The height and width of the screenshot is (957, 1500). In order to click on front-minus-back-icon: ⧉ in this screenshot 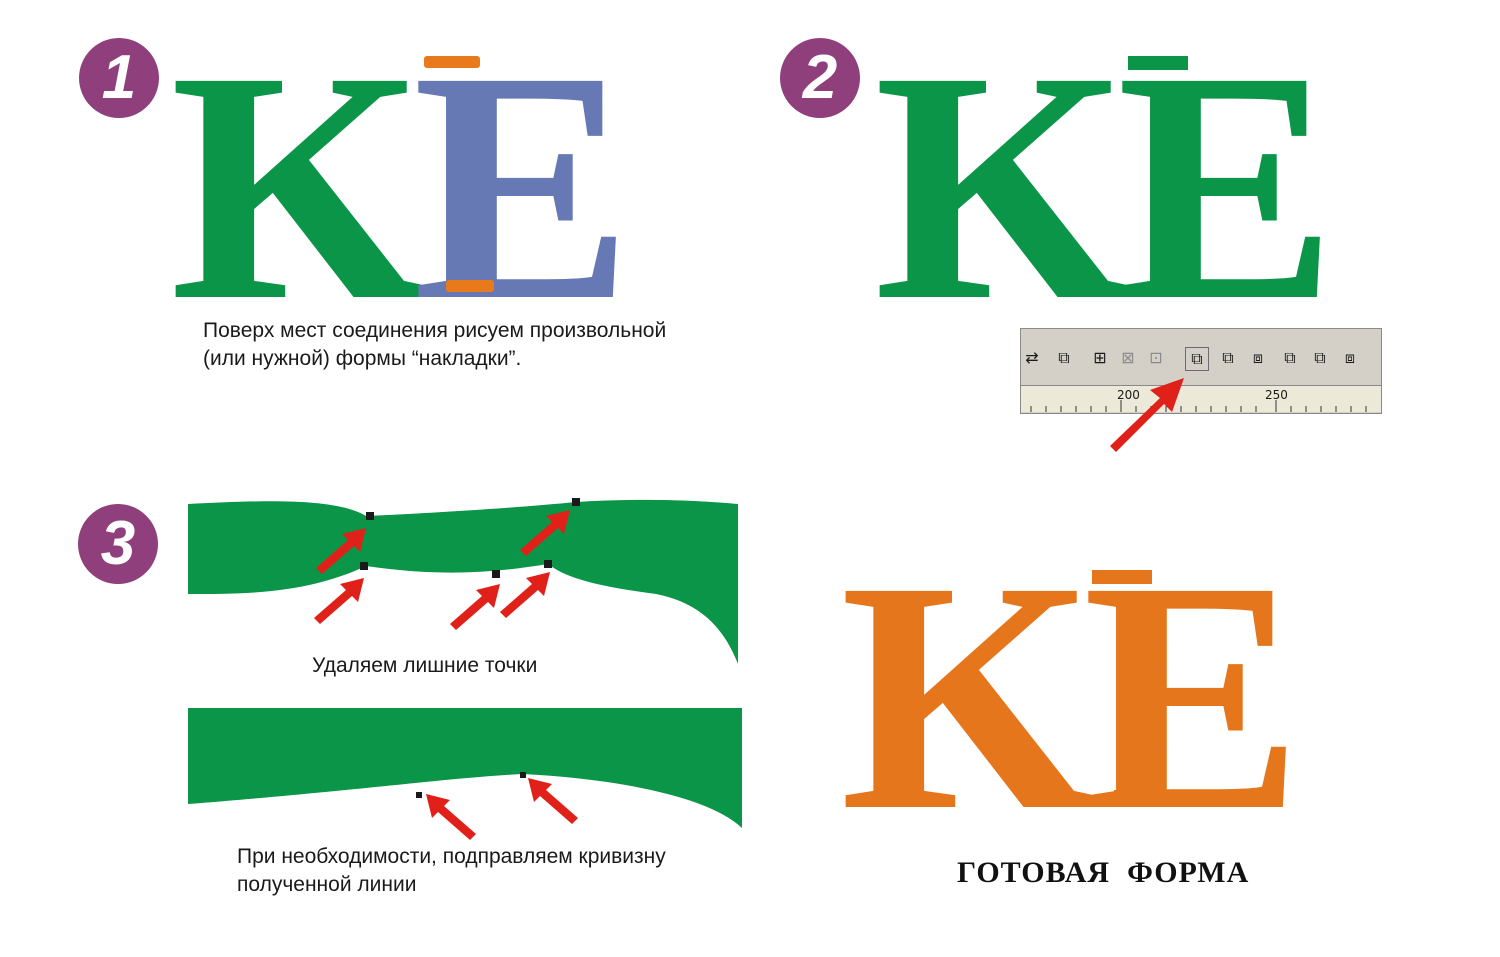, I will do `click(1320, 357)`.